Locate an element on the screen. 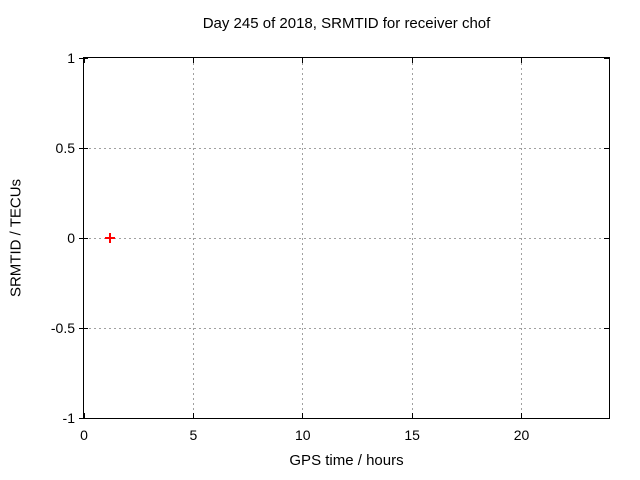 This screenshot has height=480, width=640. plus-vertical-bar is located at coordinates (110, 238).